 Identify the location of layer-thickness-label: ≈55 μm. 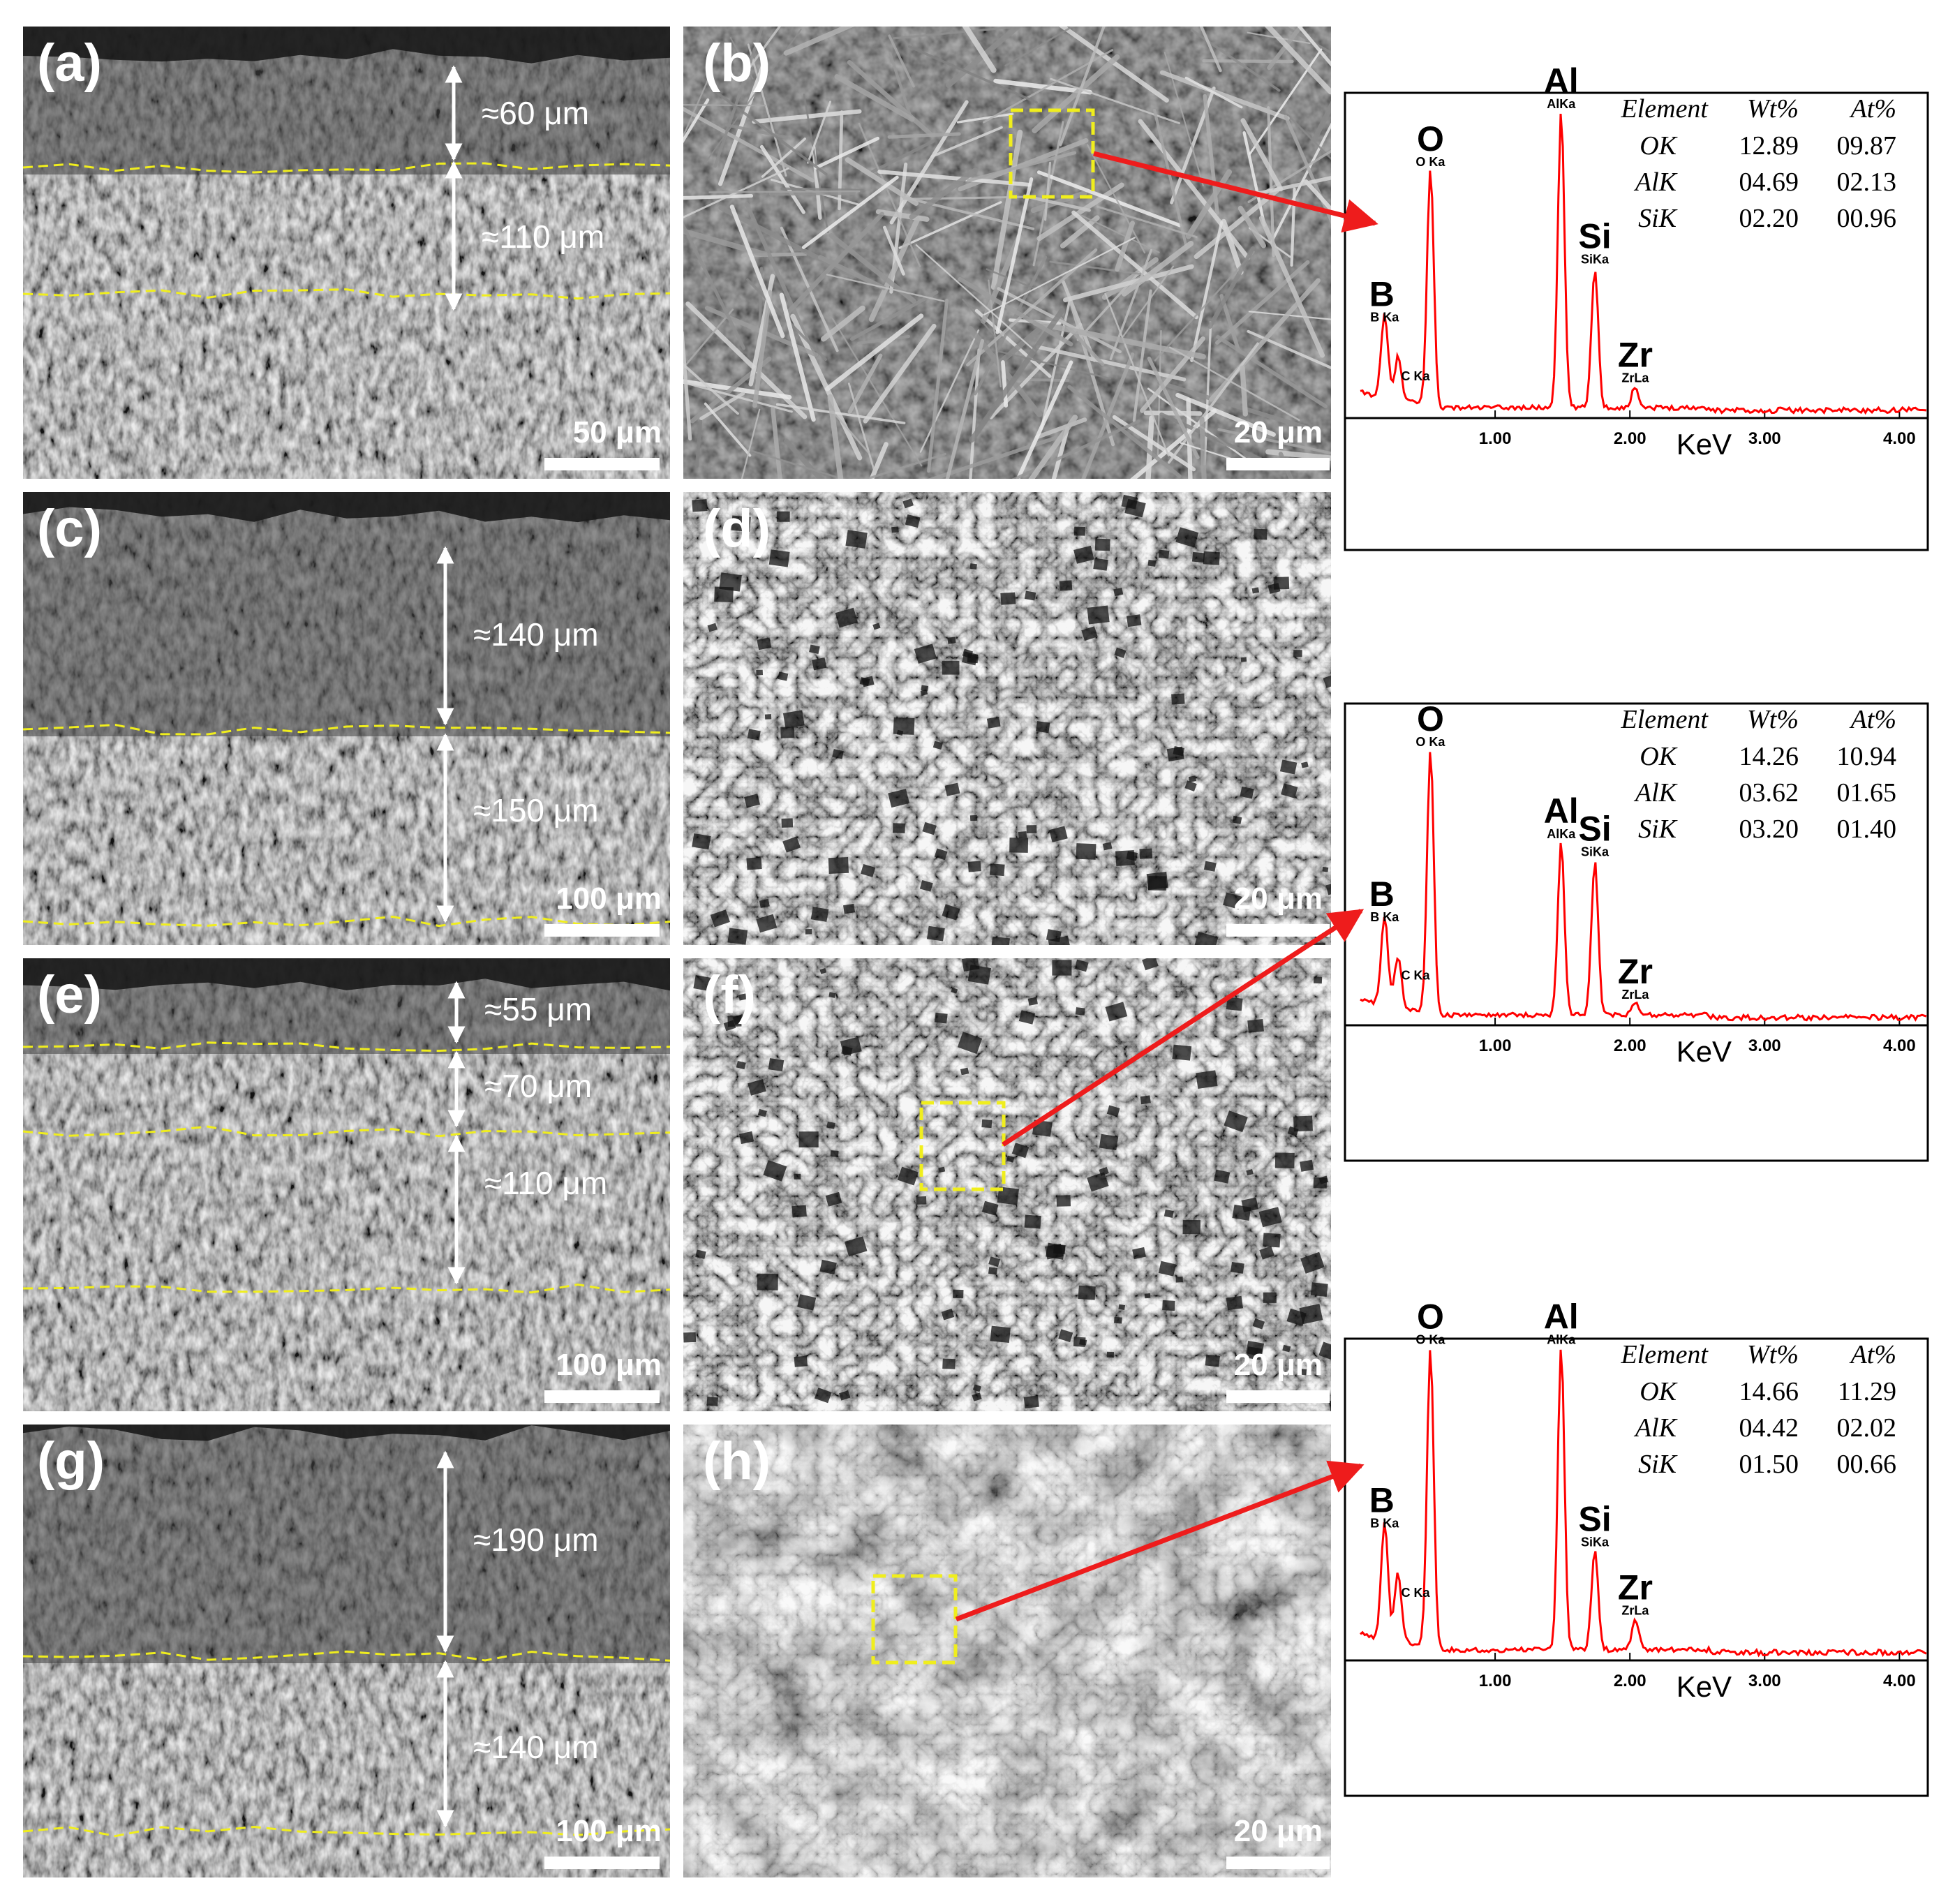
(538, 1009).